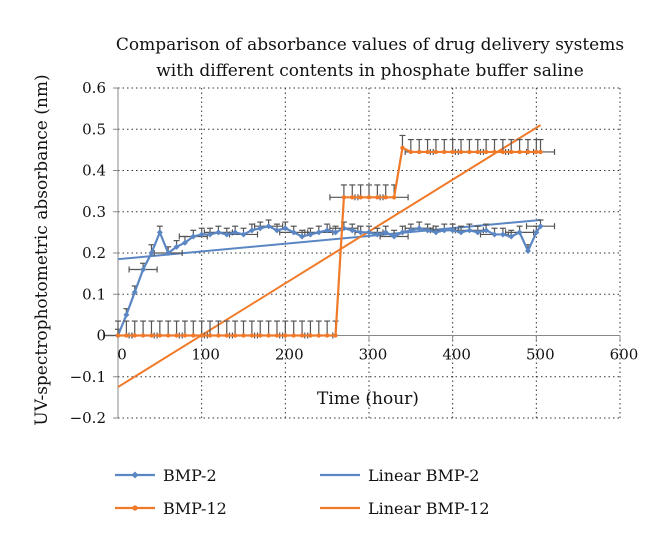 The height and width of the screenshot is (545, 660). I want to click on y-axis-title: UV-spectrophotometric absorbance (nm), so click(42, 249).